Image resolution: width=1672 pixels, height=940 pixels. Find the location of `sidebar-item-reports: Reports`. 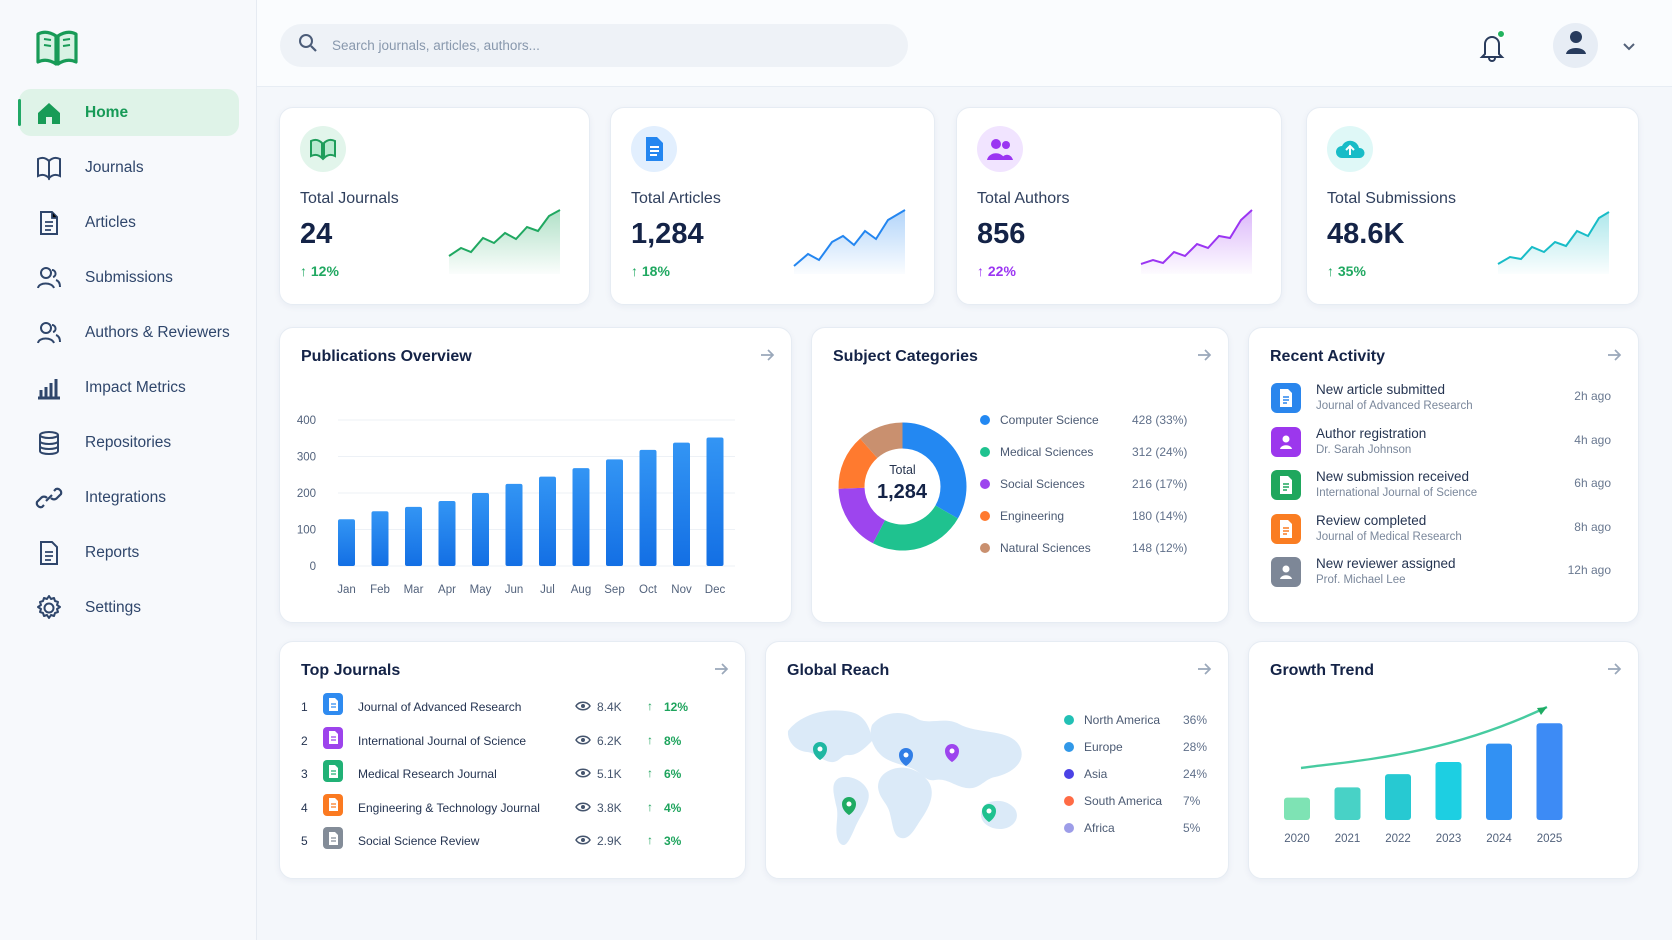

sidebar-item-reports: Reports is located at coordinates (129, 552).